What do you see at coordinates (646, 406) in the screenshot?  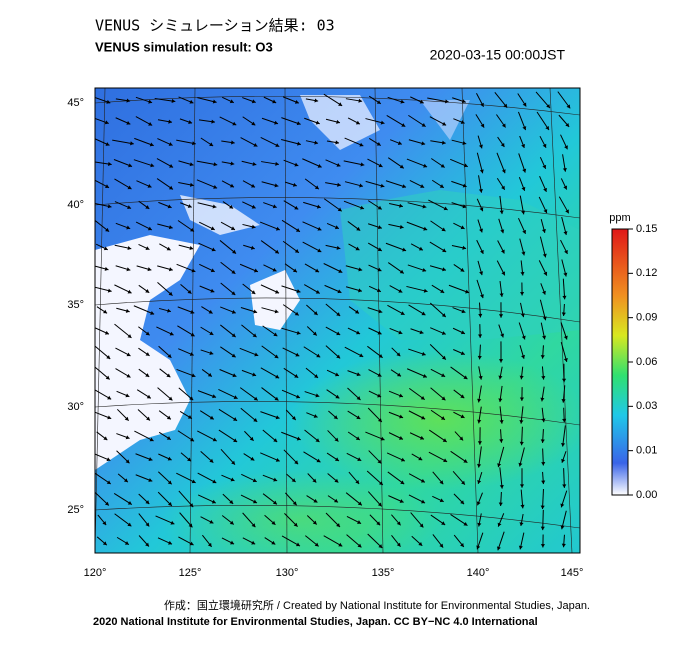 I see `colorbar-tick-label: 0.03` at bounding box center [646, 406].